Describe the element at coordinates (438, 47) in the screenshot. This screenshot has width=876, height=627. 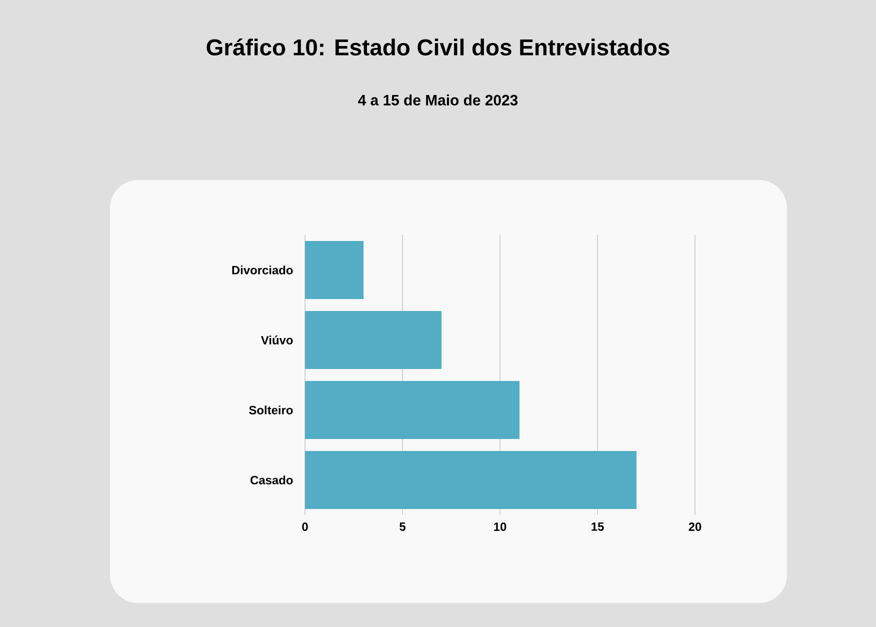
I see `chart-title: Gráfico 10: Estado Civil dos Entrevistados` at that location.